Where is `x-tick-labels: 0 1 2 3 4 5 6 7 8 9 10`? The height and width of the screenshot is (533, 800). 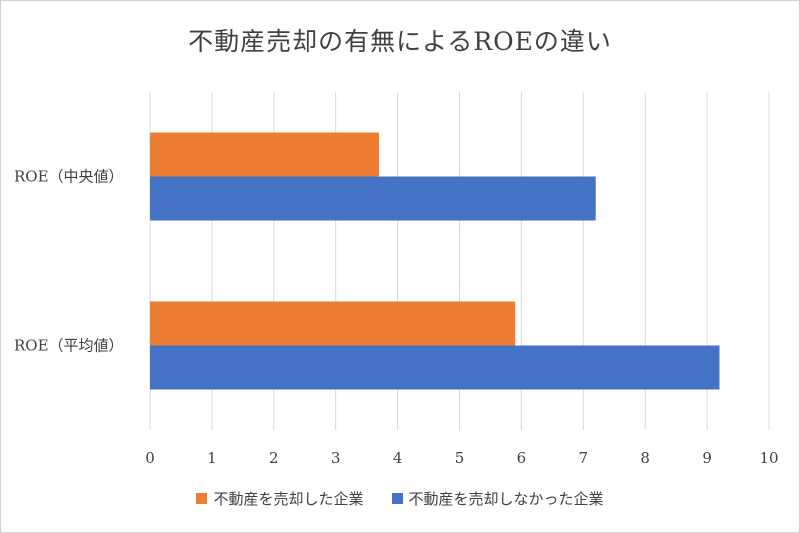 x-tick-labels: 0 1 2 3 4 5 6 7 8 9 10 is located at coordinates (461, 458).